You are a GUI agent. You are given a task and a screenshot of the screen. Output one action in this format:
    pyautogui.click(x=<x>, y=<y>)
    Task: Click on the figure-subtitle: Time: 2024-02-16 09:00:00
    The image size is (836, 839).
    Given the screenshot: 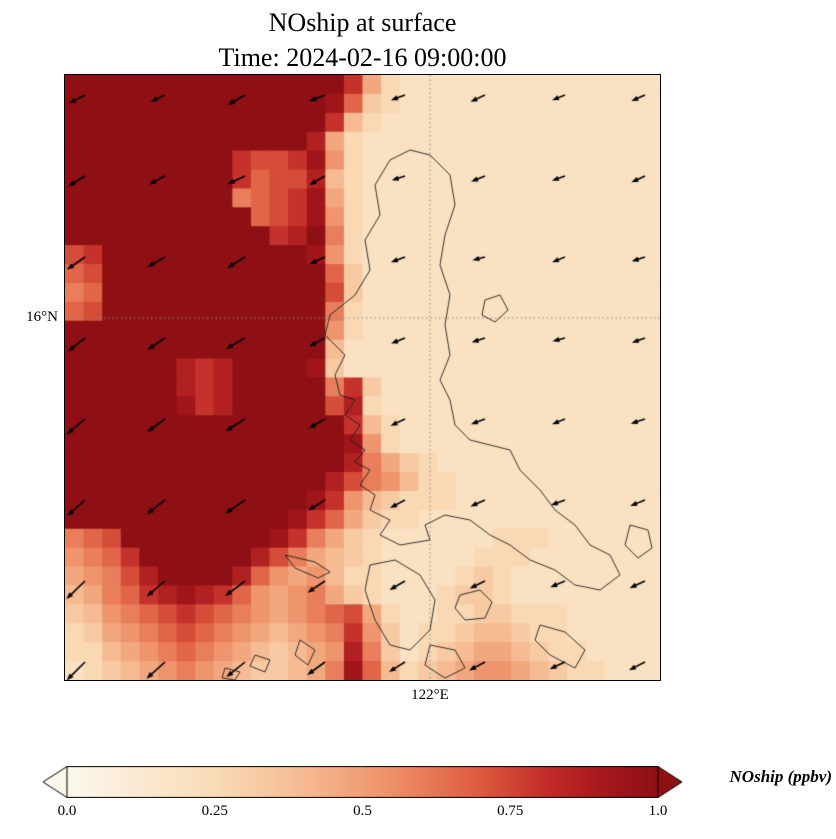 What is the action you would take?
    pyautogui.click(x=362, y=57)
    